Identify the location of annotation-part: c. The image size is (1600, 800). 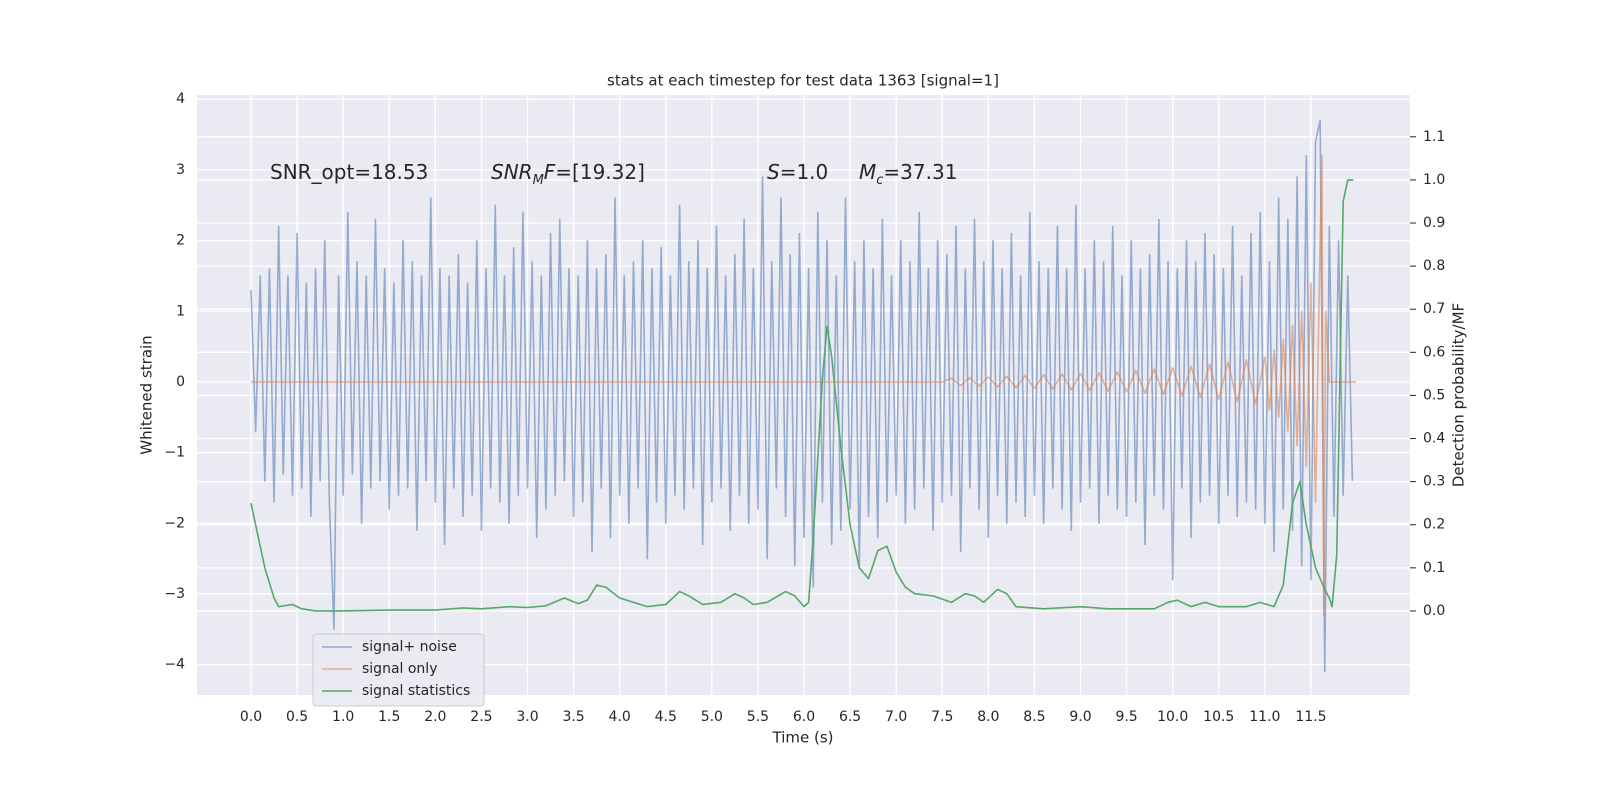
(879, 180).